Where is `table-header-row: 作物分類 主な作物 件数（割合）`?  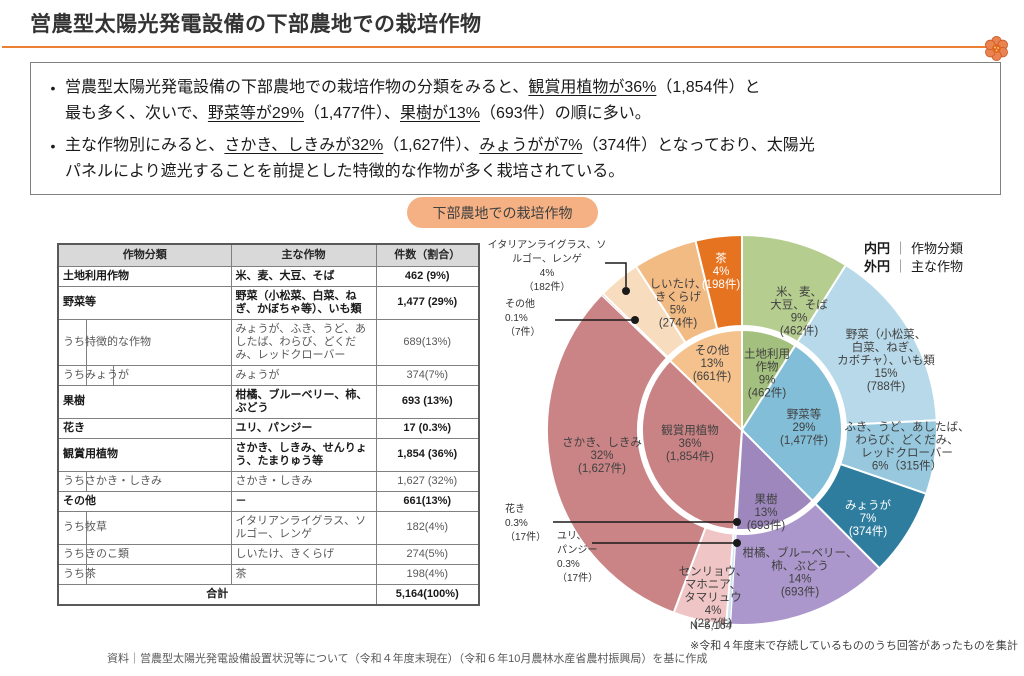 table-header-row: 作物分類 主な作物 件数（割合） is located at coordinates (268, 255).